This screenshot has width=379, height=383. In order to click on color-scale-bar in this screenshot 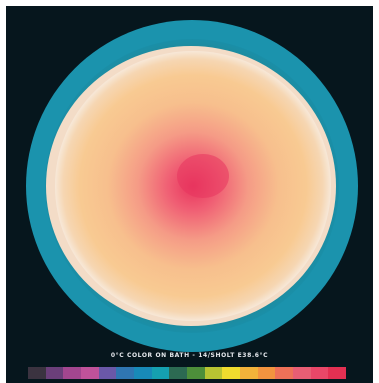, I will do `click(187, 373)`.